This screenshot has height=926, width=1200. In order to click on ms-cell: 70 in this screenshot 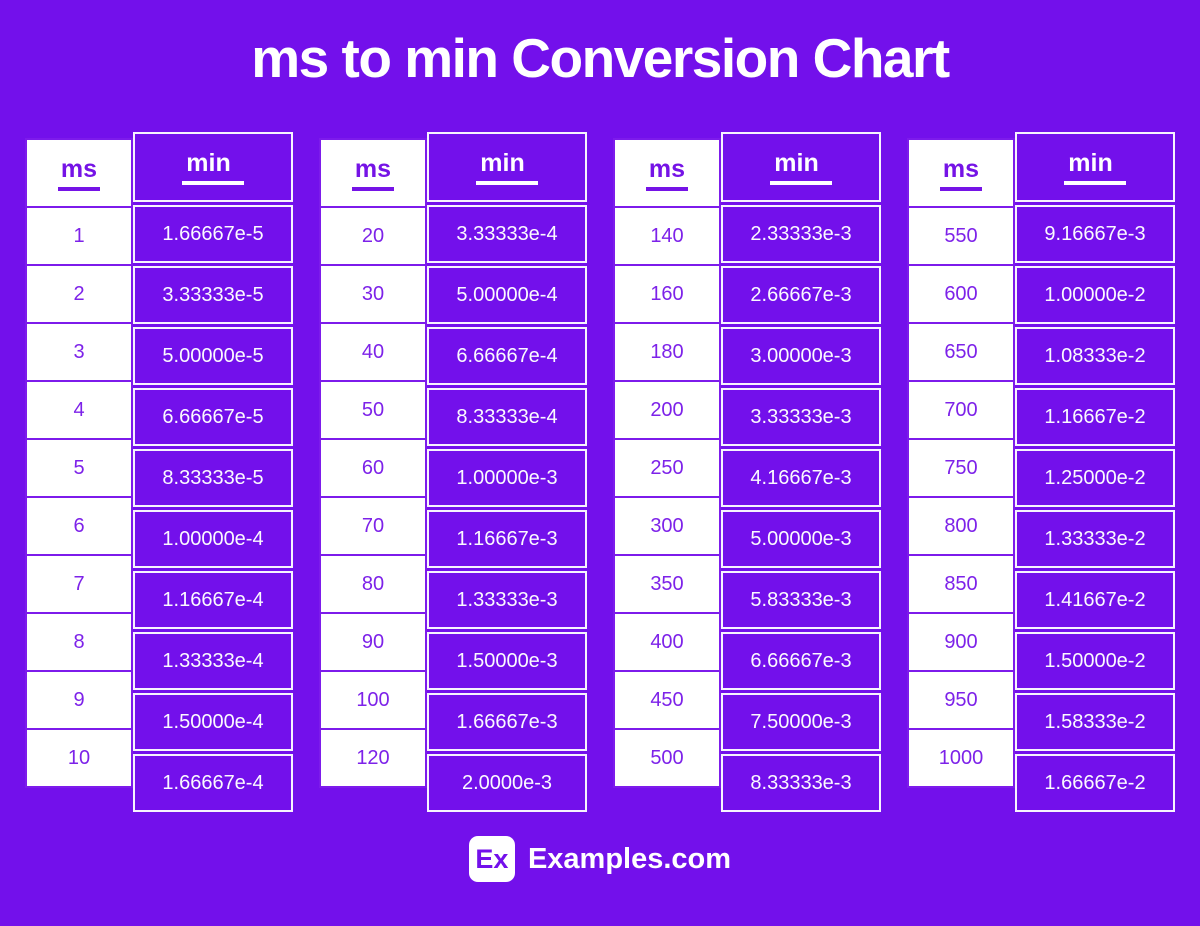, I will do `click(373, 525)`.